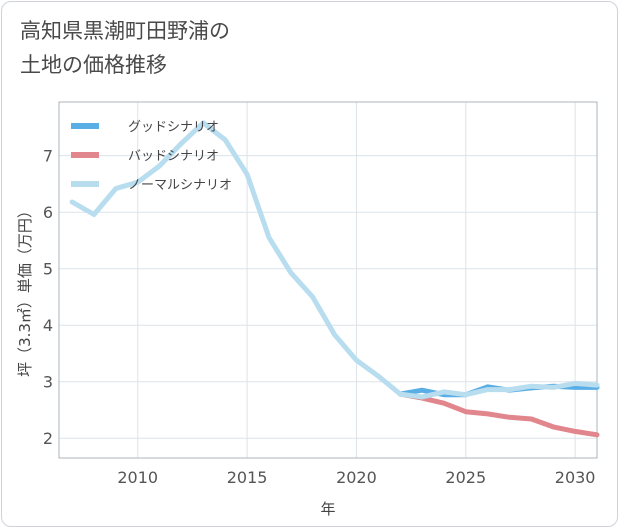  Describe the element at coordinates (48, 382) in the screenshot. I see `y-tick-label-3: 3` at that location.